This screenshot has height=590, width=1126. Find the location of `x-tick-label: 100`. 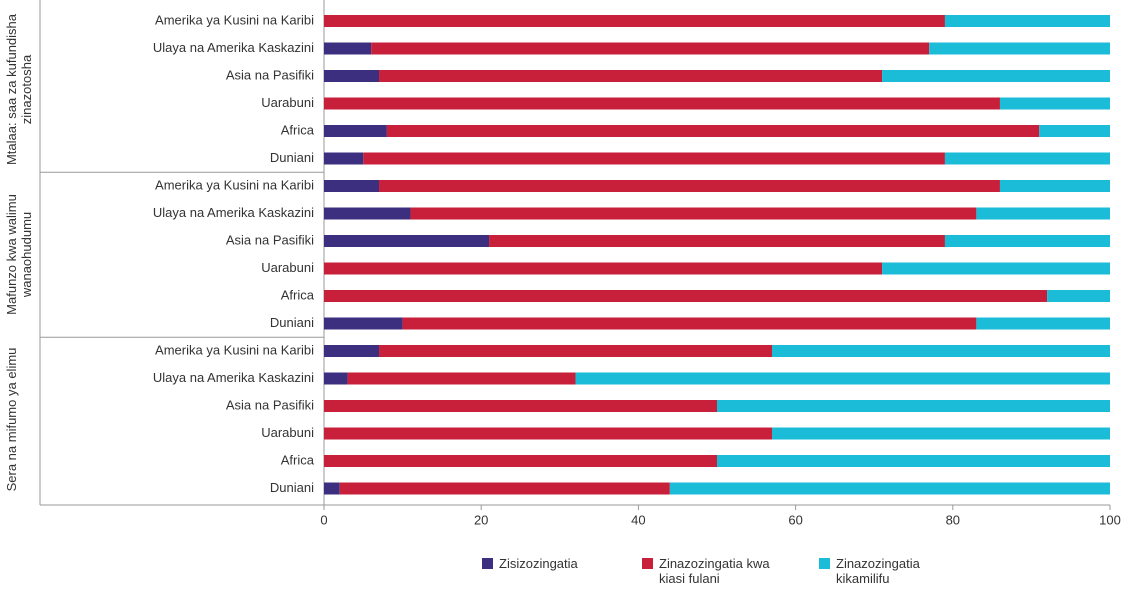

x-tick-label: 100 is located at coordinates (1110, 519).